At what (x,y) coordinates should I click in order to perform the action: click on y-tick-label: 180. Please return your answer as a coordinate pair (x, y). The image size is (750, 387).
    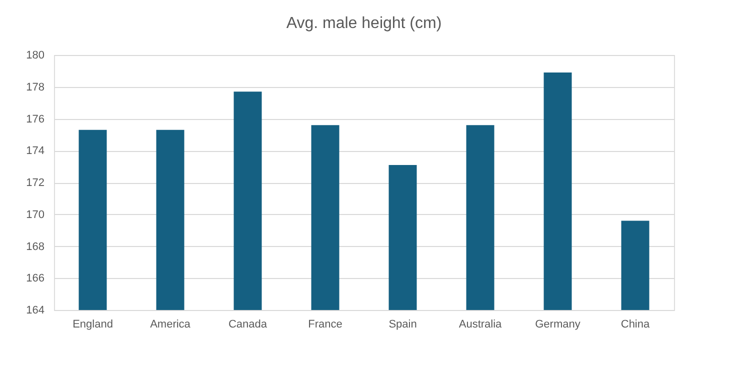
    Looking at the image, I should click on (35, 56).